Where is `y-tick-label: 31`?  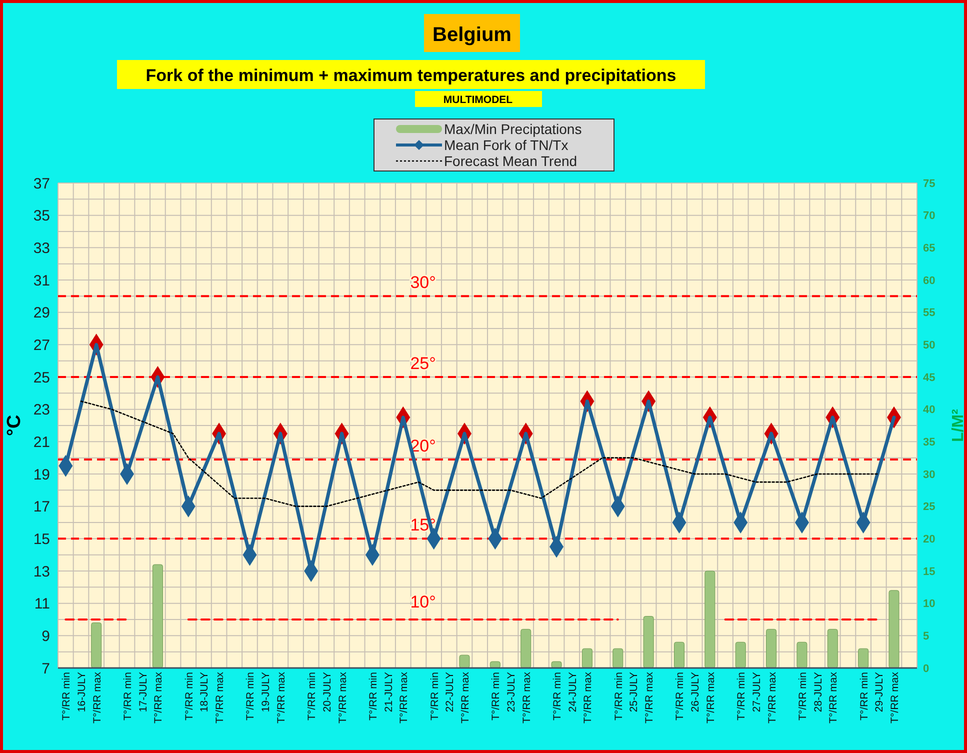
y-tick-label: 31 is located at coordinates (41, 281).